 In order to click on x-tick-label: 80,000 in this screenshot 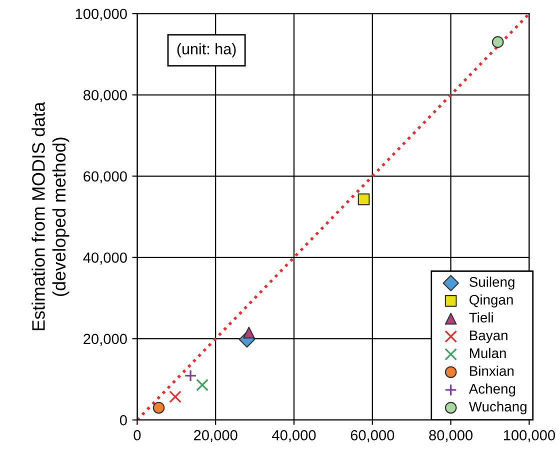, I will do `click(451, 436)`.